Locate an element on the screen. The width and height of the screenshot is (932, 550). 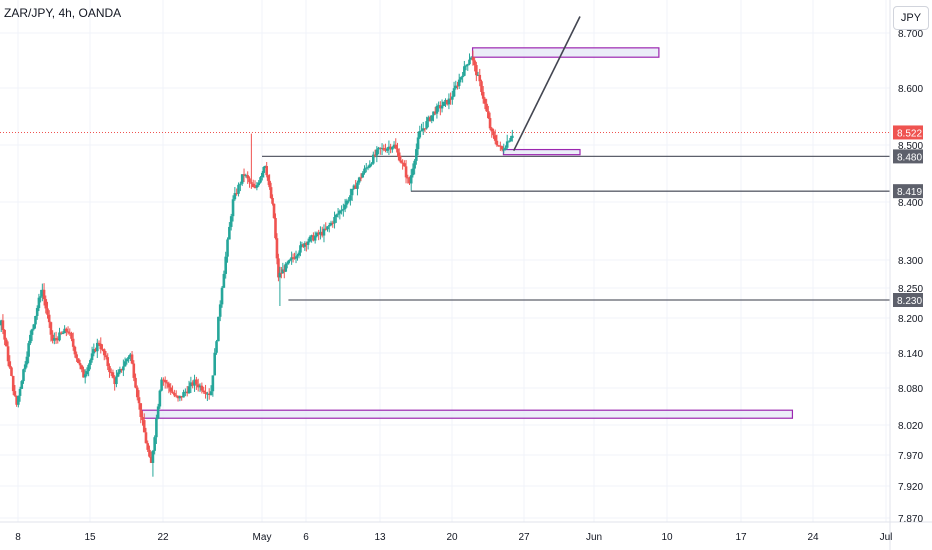
time-axis: 8 15 22 May 6 13 20 27 Jun 10 17 24 Jul is located at coordinates (453, 537).